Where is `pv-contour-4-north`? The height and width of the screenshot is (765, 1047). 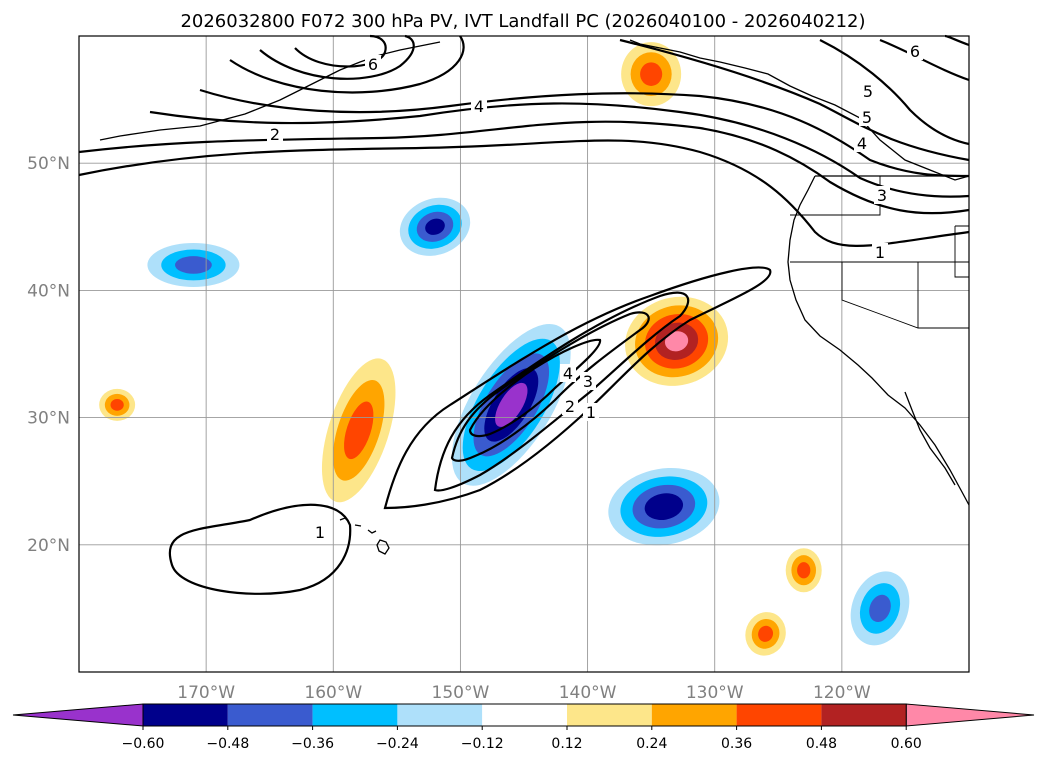 pv-contour-4-north is located at coordinates (584, 133).